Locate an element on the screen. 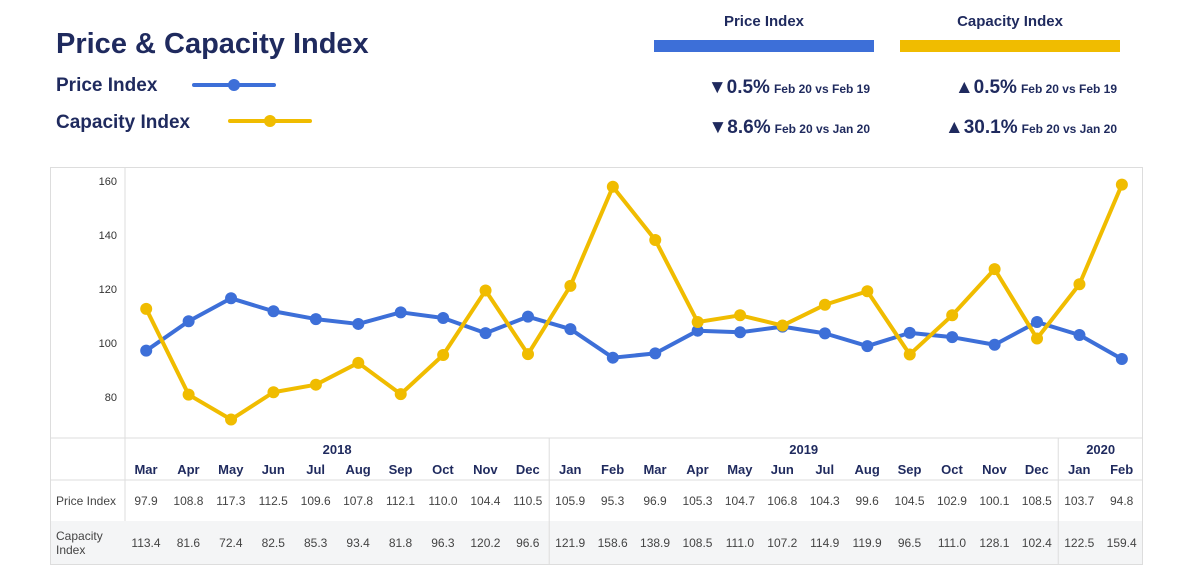 This screenshot has height=569, width=1200. legend-capacity-marker is located at coordinates (270, 121).